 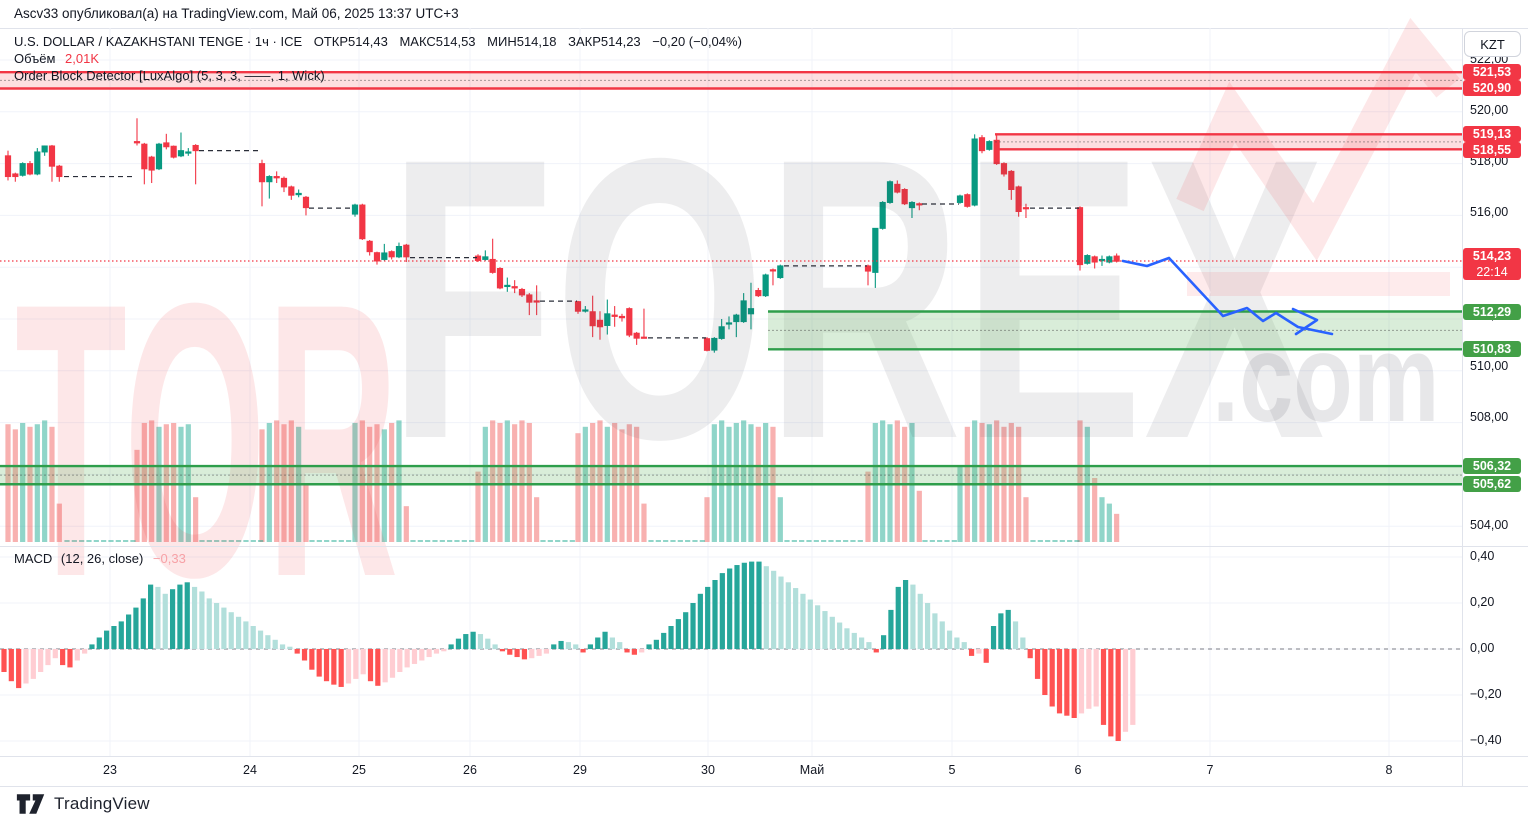 What do you see at coordinates (764, 786) in the screenshot?
I see `footer-divider` at bounding box center [764, 786].